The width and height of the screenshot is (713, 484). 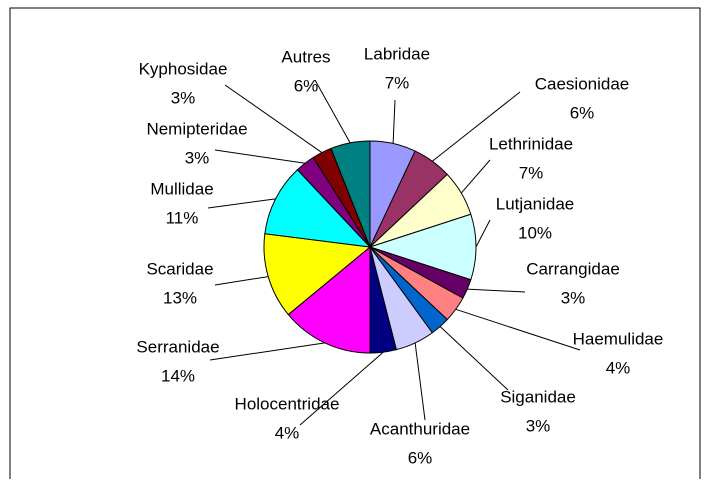 I want to click on slice-name: Autres, so click(x=305, y=56).